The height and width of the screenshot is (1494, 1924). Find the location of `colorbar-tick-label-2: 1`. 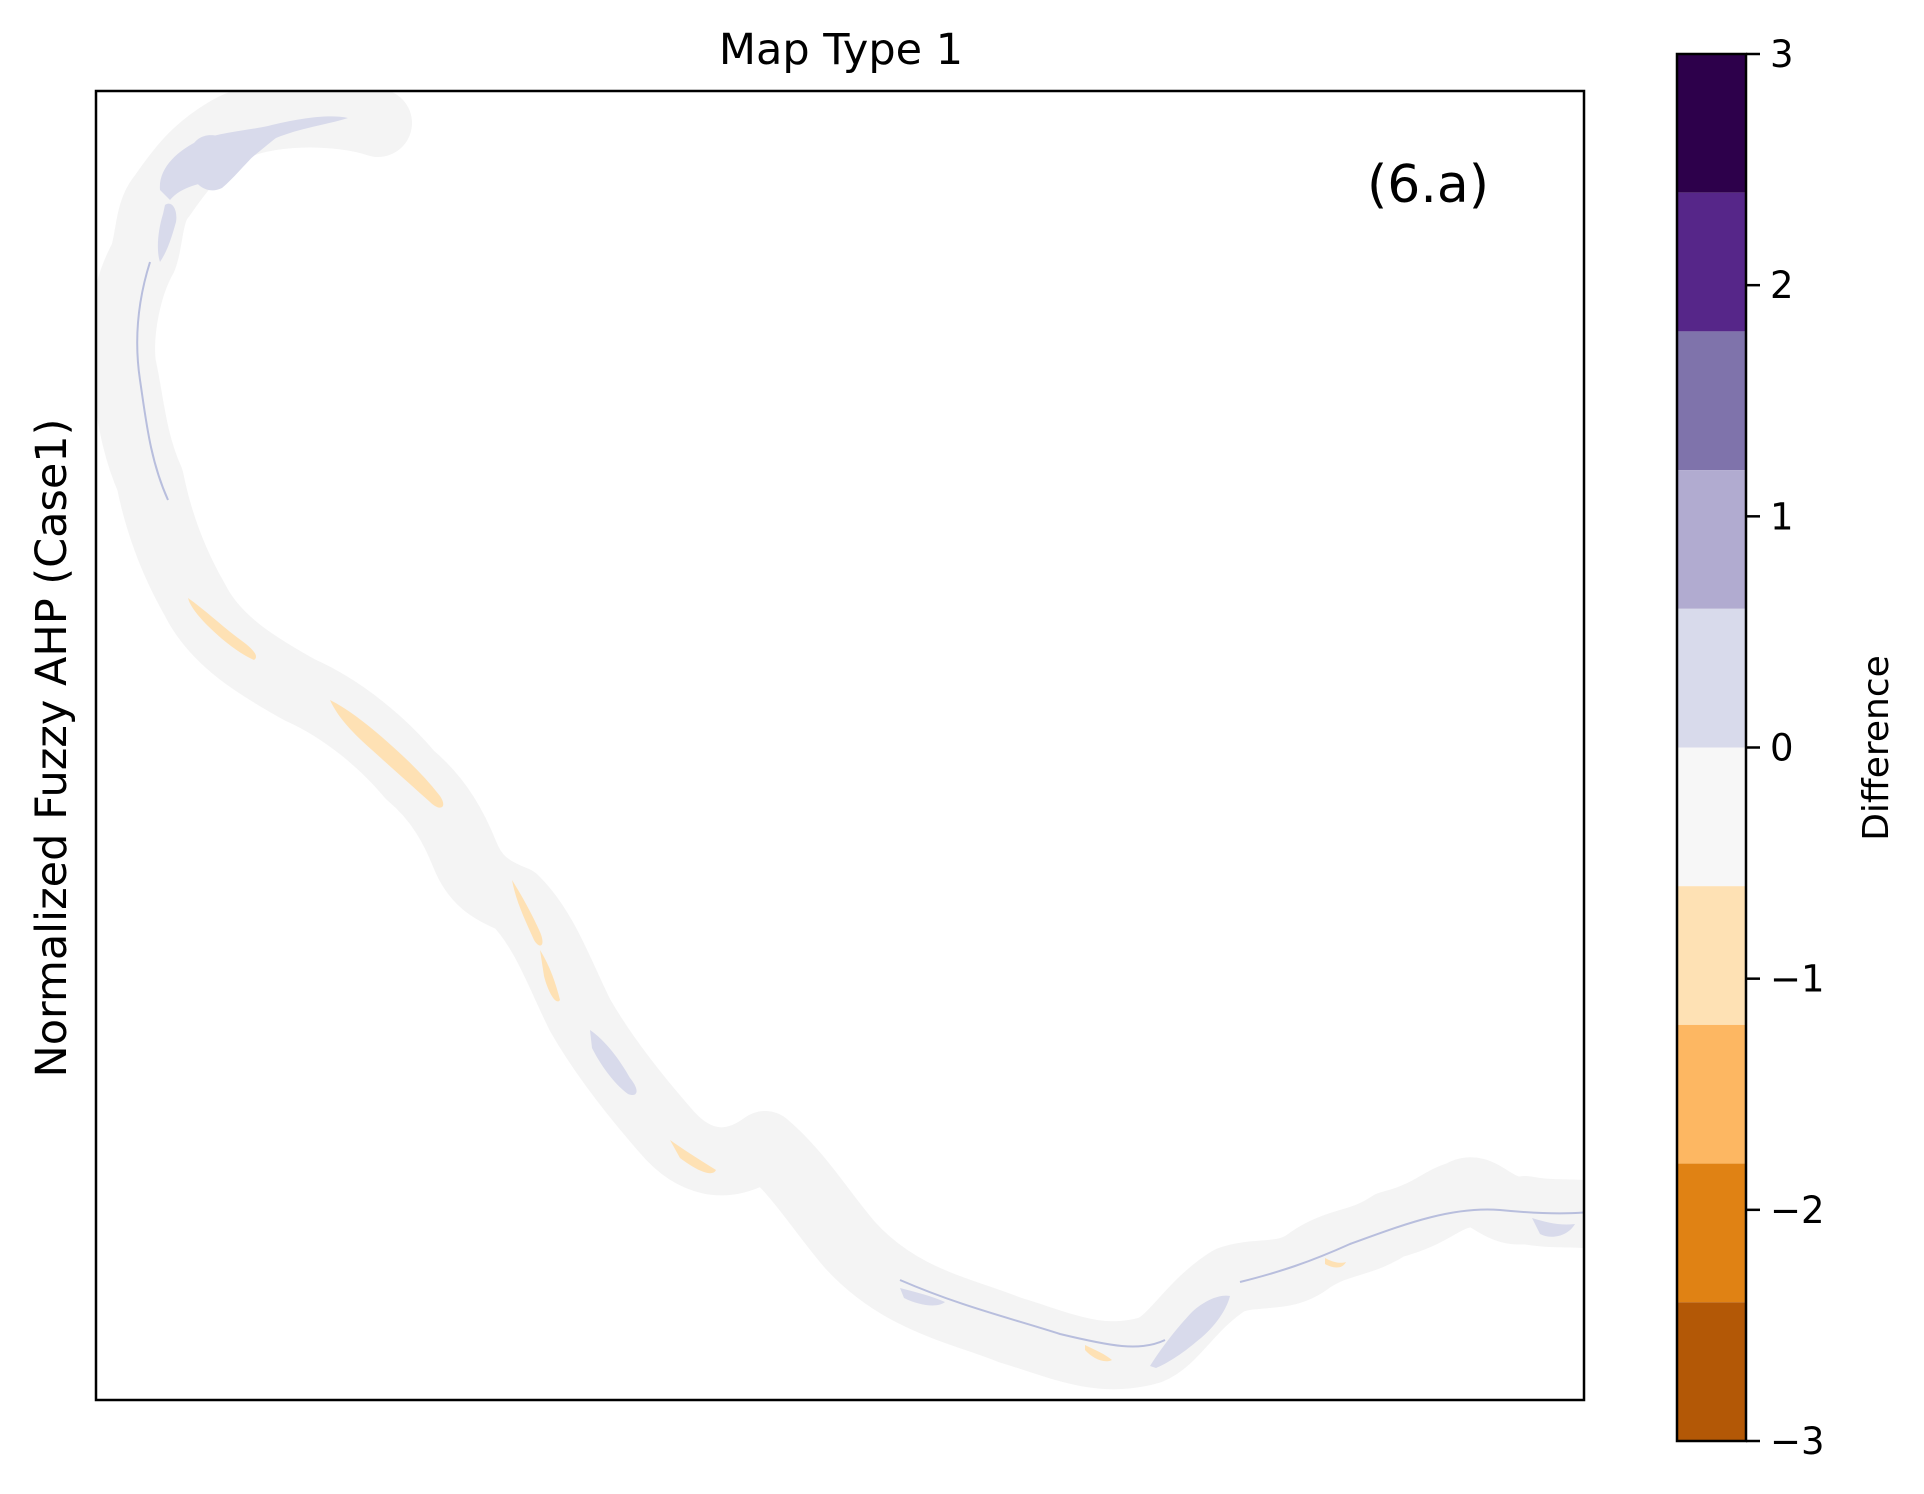

colorbar-tick-label-2: 1 is located at coordinates (1782, 516).